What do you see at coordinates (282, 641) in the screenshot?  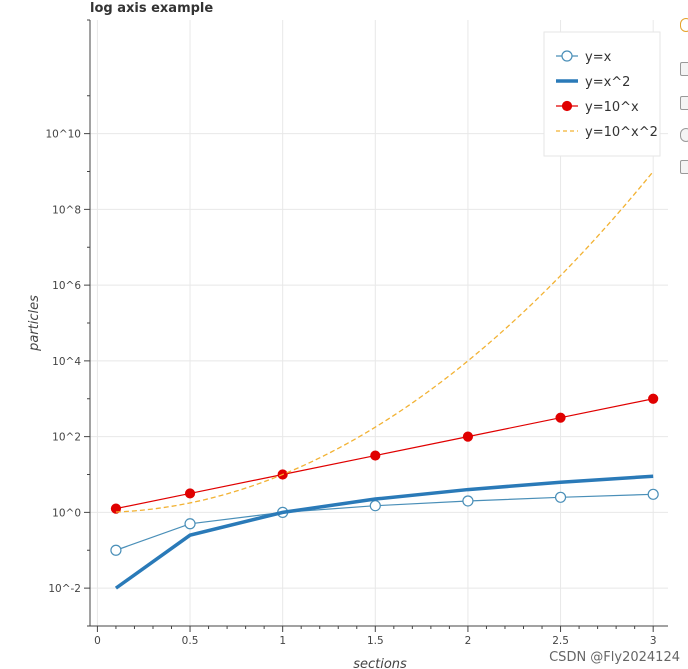 I see `x-tick-label: 1` at bounding box center [282, 641].